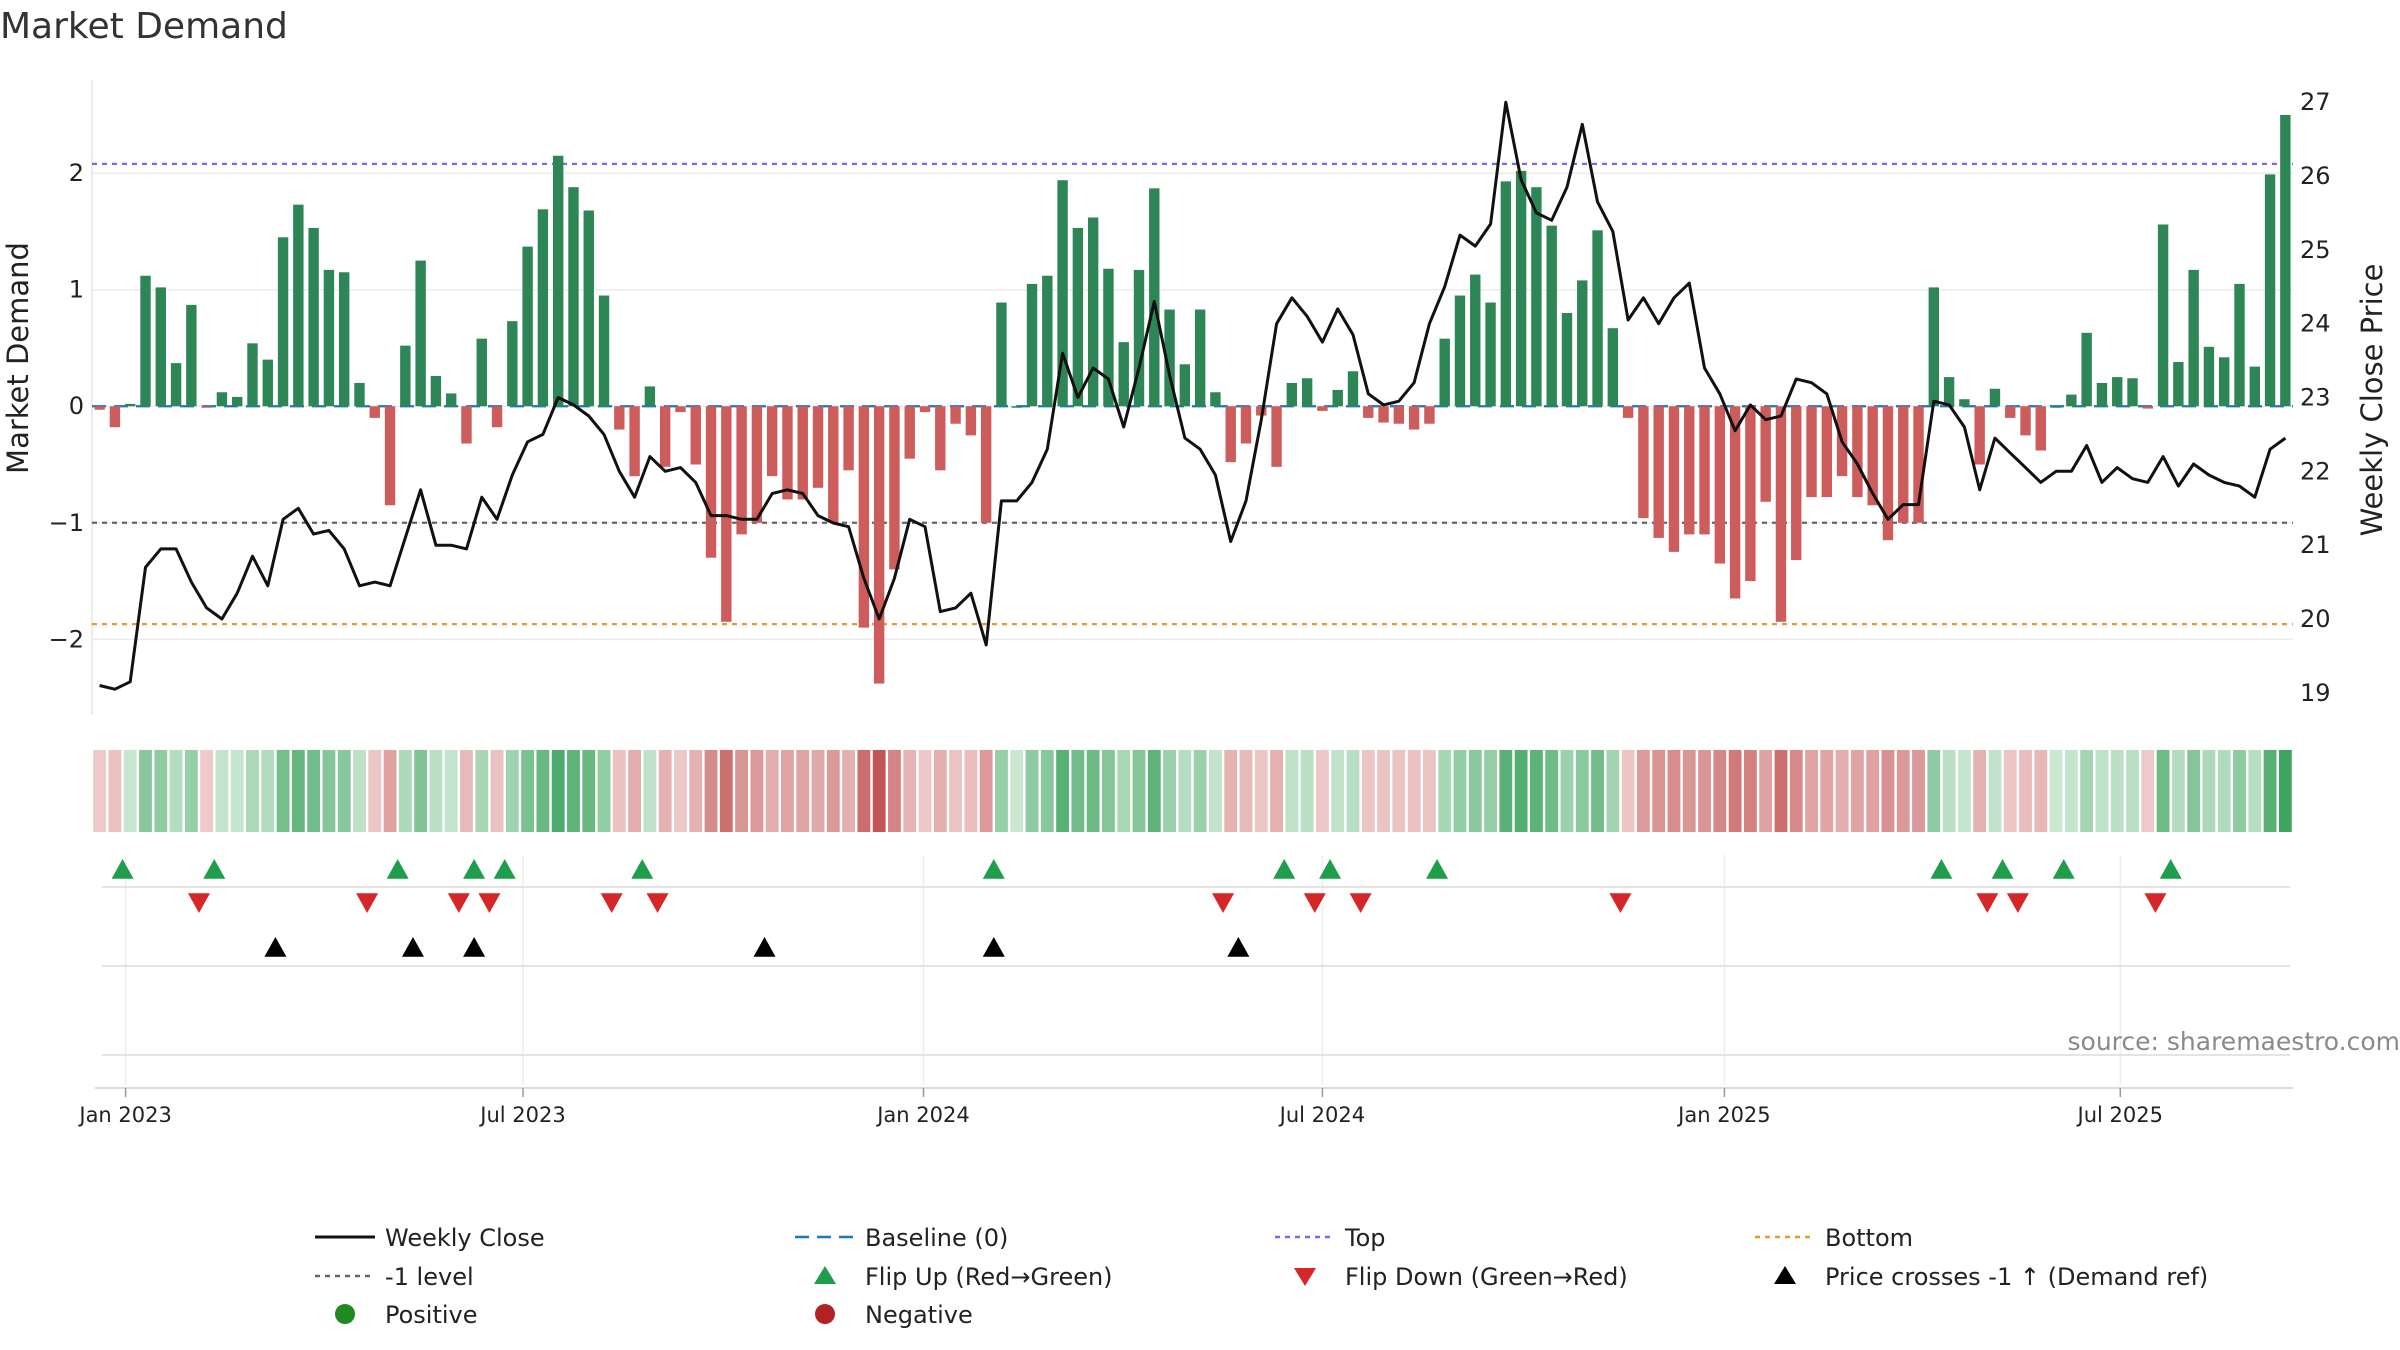 The width and height of the screenshot is (2400, 1350). Describe the element at coordinates (144, 26) in the screenshot. I see `chart-title: Market Demand` at that location.